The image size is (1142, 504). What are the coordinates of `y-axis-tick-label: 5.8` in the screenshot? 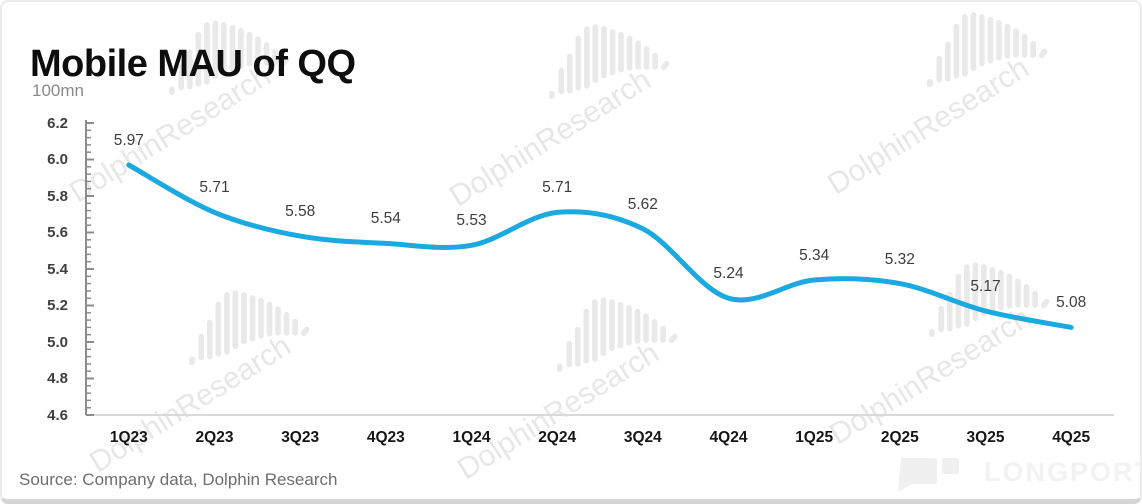 It's located at (57, 196).